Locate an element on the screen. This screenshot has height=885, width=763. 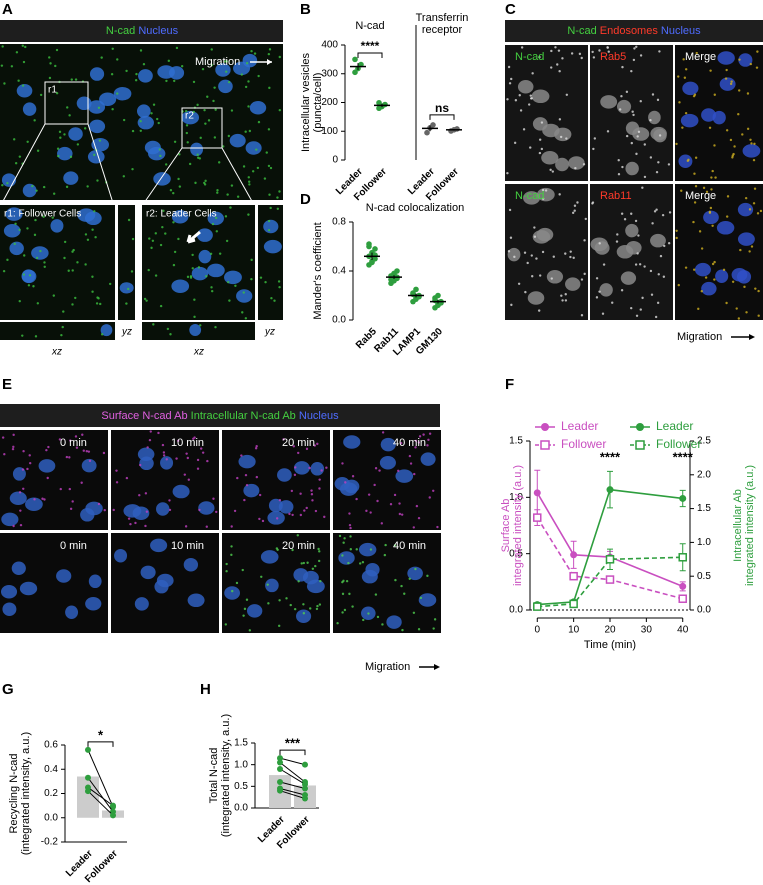
y-tick-label: 1.0 is located at coordinates (241, 764).